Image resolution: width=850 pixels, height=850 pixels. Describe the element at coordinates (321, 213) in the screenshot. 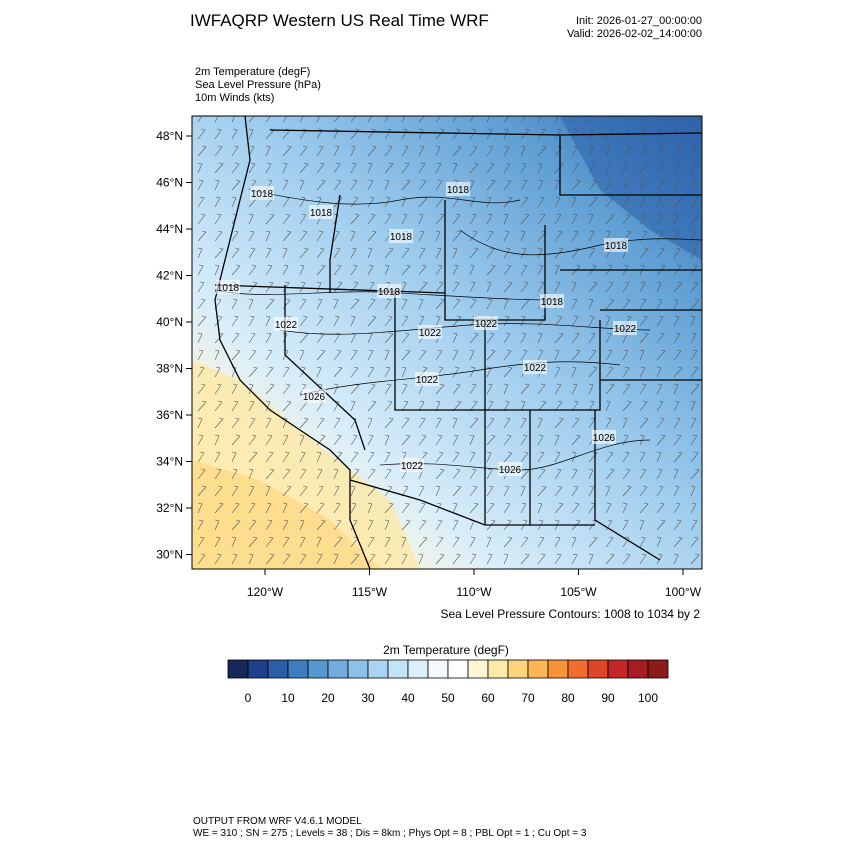

I see `contour-label: 1018` at that location.